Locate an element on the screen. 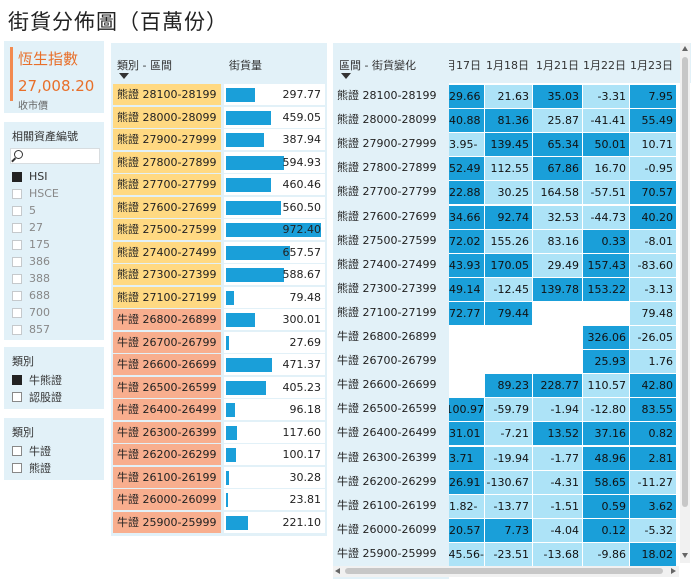 The image size is (692, 582). table-row: 熊證 27800-27899 594.93 is located at coordinates (219, 162).